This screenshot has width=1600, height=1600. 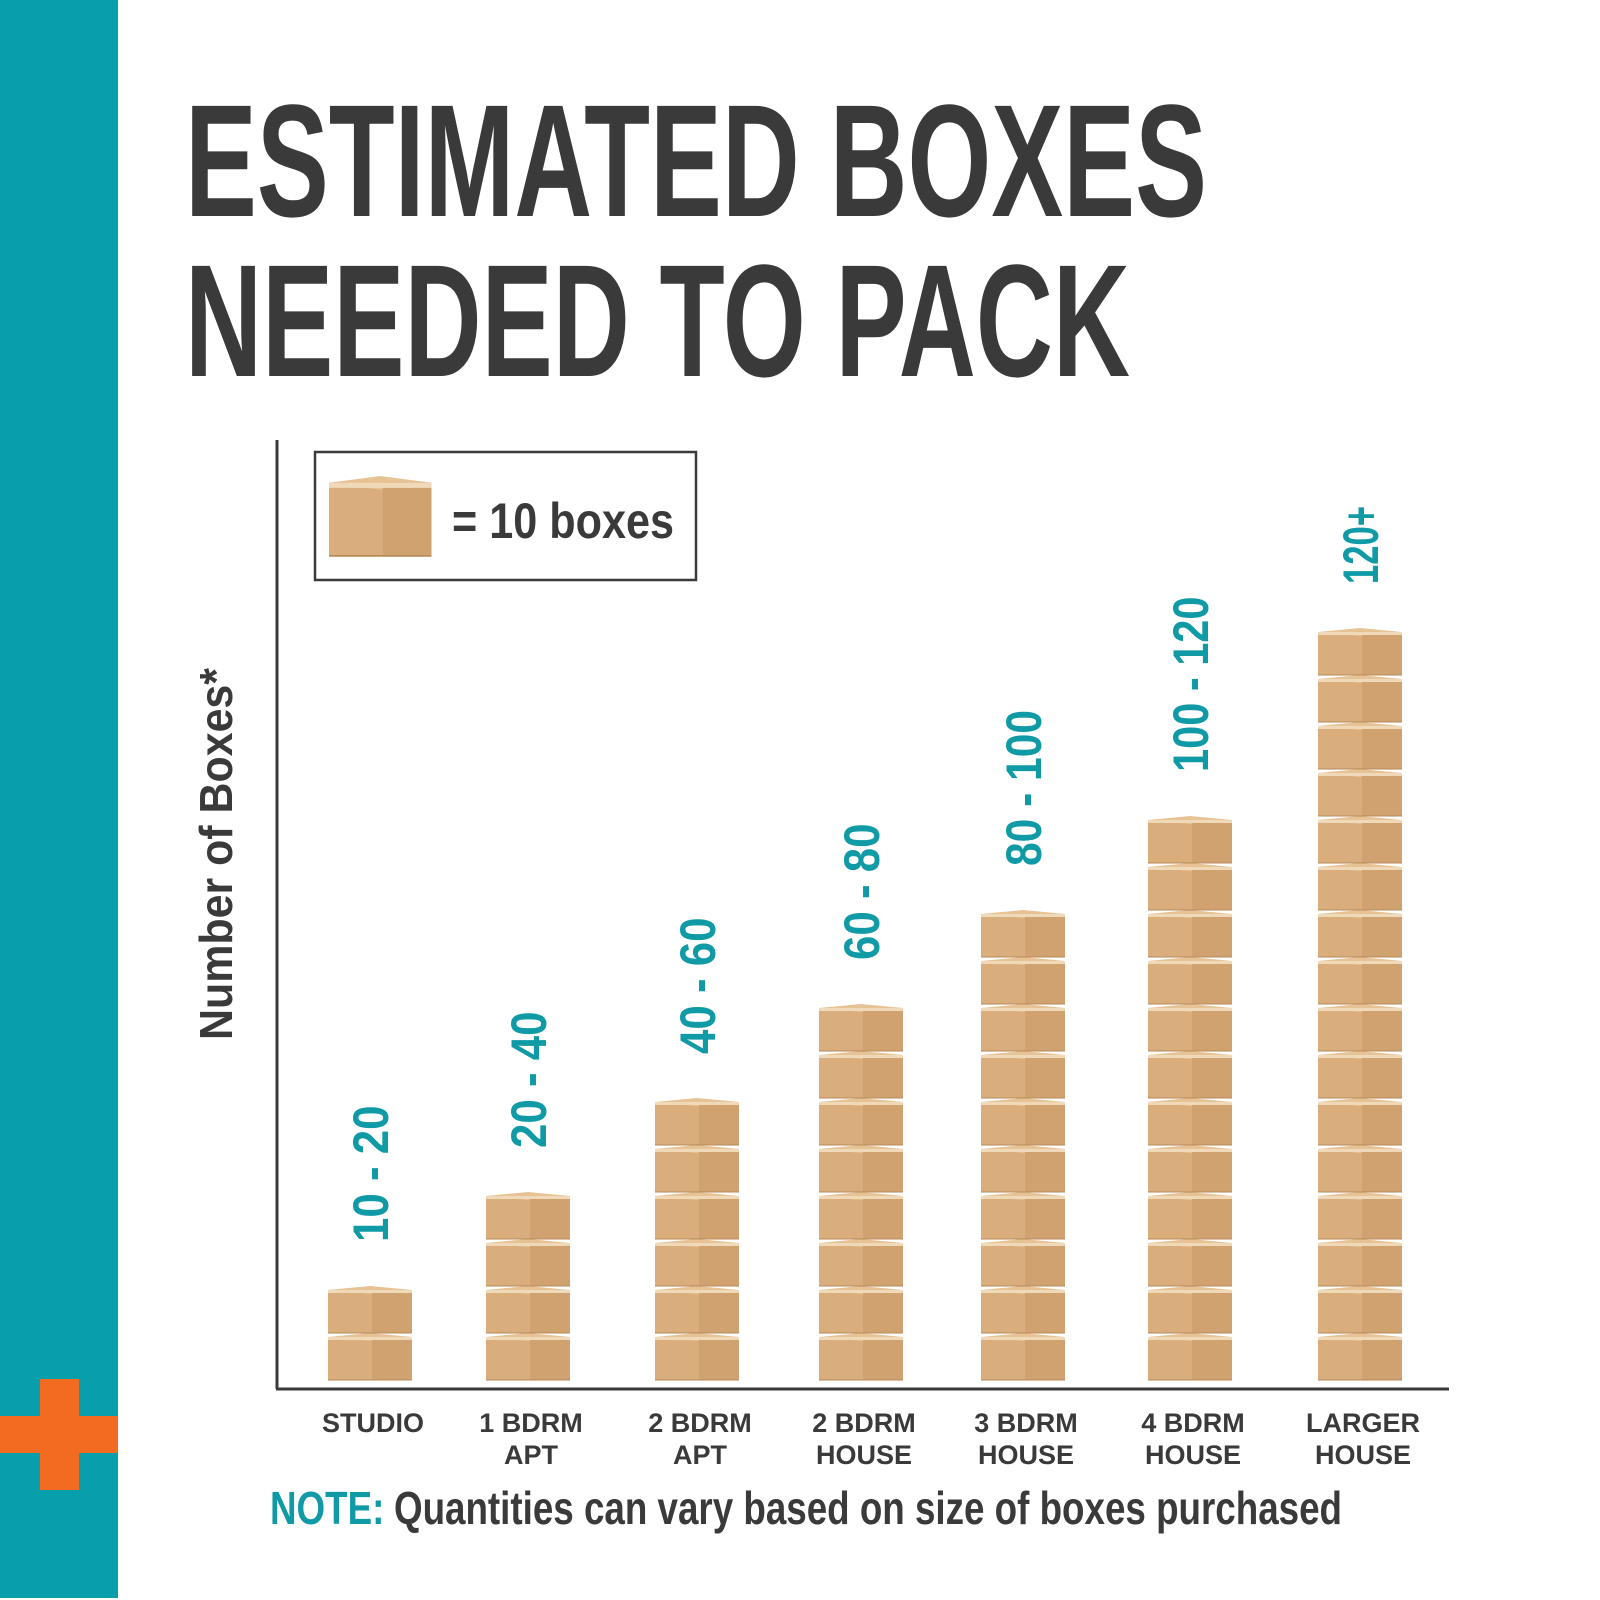 What do you see at coordinates (1191, 685) in the screenshot?
I see `range-label: 100 - 120` at bounding box center [1191, 685].